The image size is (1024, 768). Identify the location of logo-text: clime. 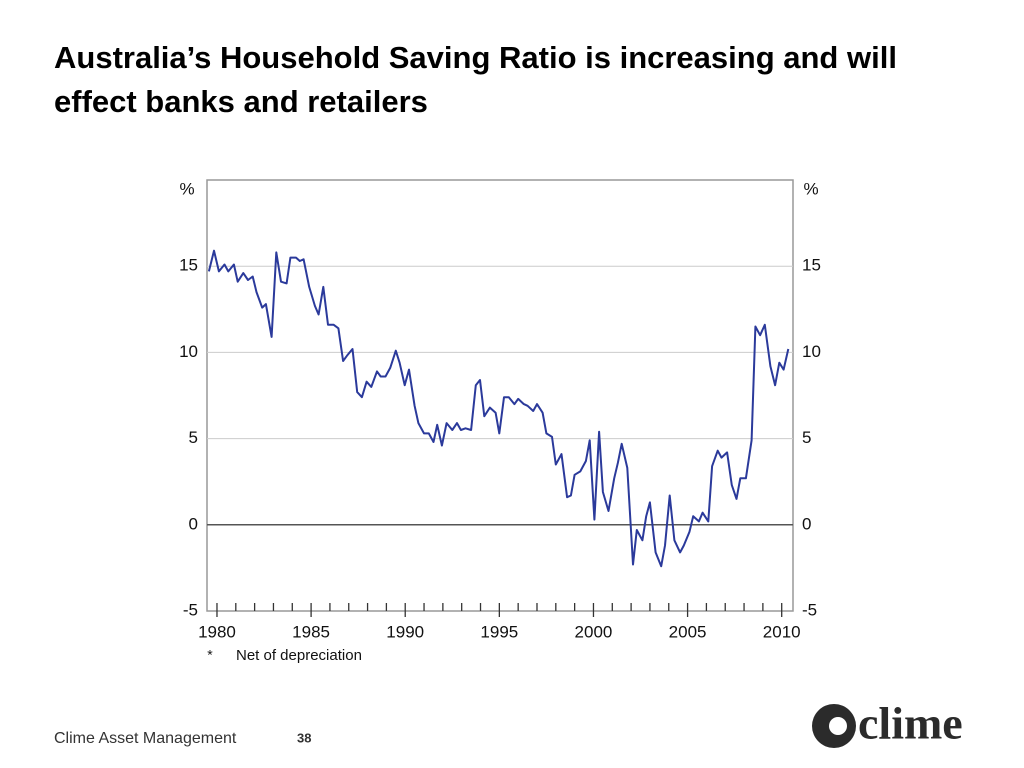
(910, 723).